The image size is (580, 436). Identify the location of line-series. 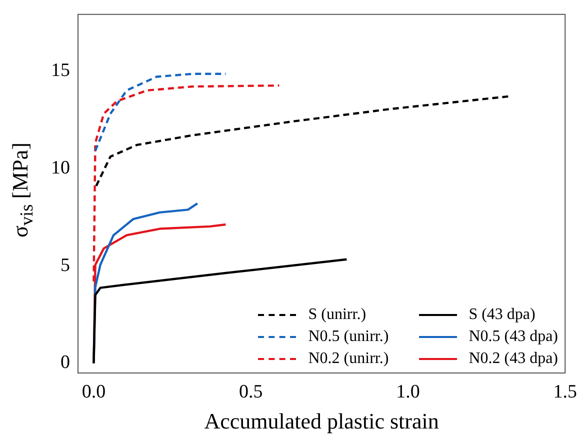
(160, 112).